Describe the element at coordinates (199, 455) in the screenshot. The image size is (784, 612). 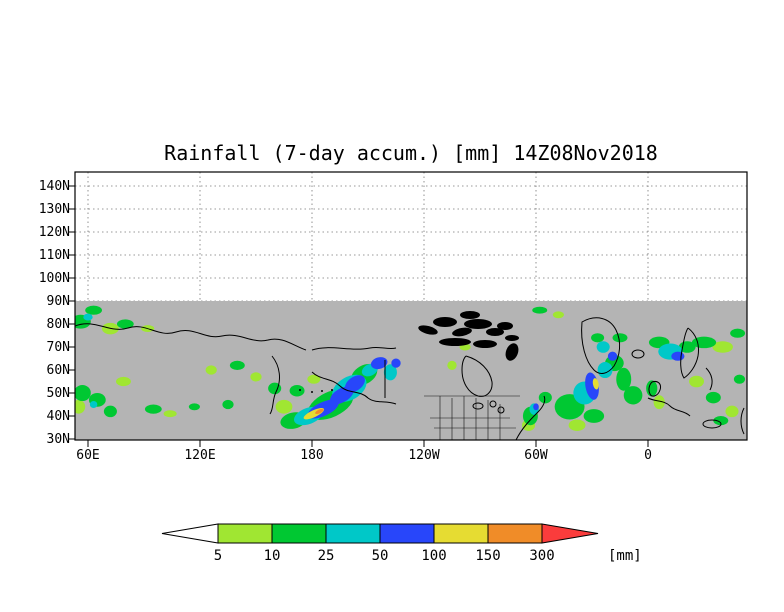
I see `x-tick-label: 120E` at that location.